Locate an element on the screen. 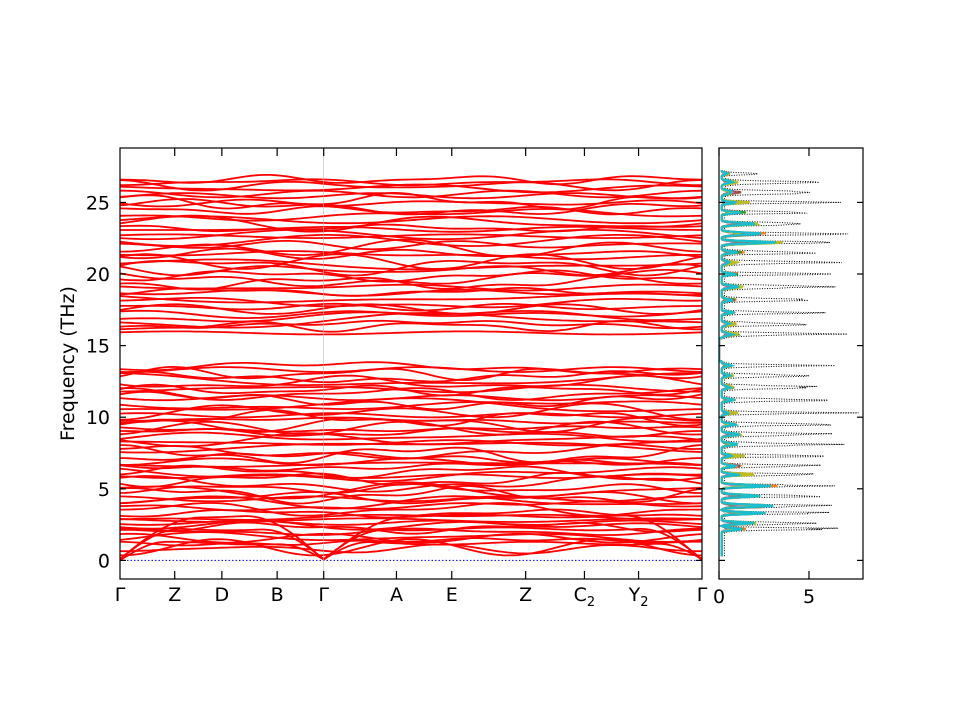 The height and width of the screenshot is (720, 960). y-tick-label: 5 is located at coordinates (104, 490).